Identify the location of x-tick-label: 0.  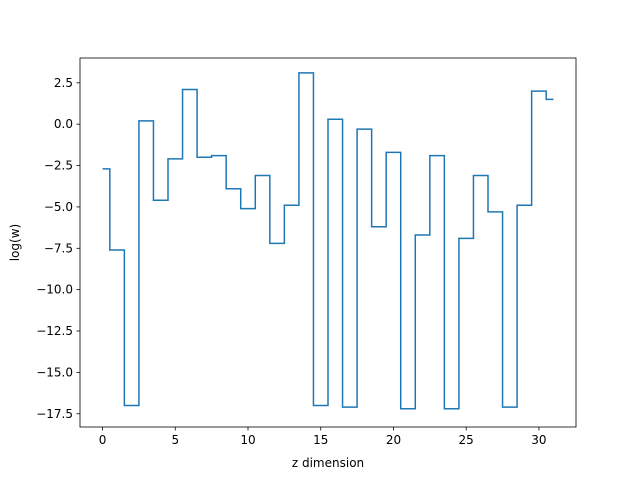
(103, 440).